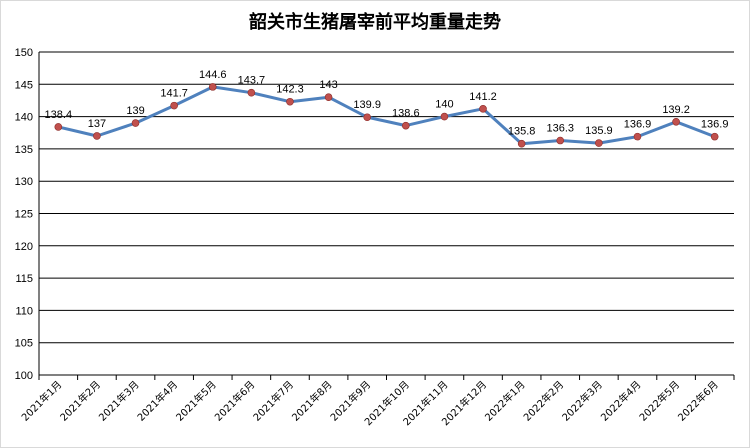 The width and height of the screenshot is (750, 448). What do you see at coordinates (24, 215) in the screenshot?
I see `y-tick-label: 125` at bounding box center [24, 215].